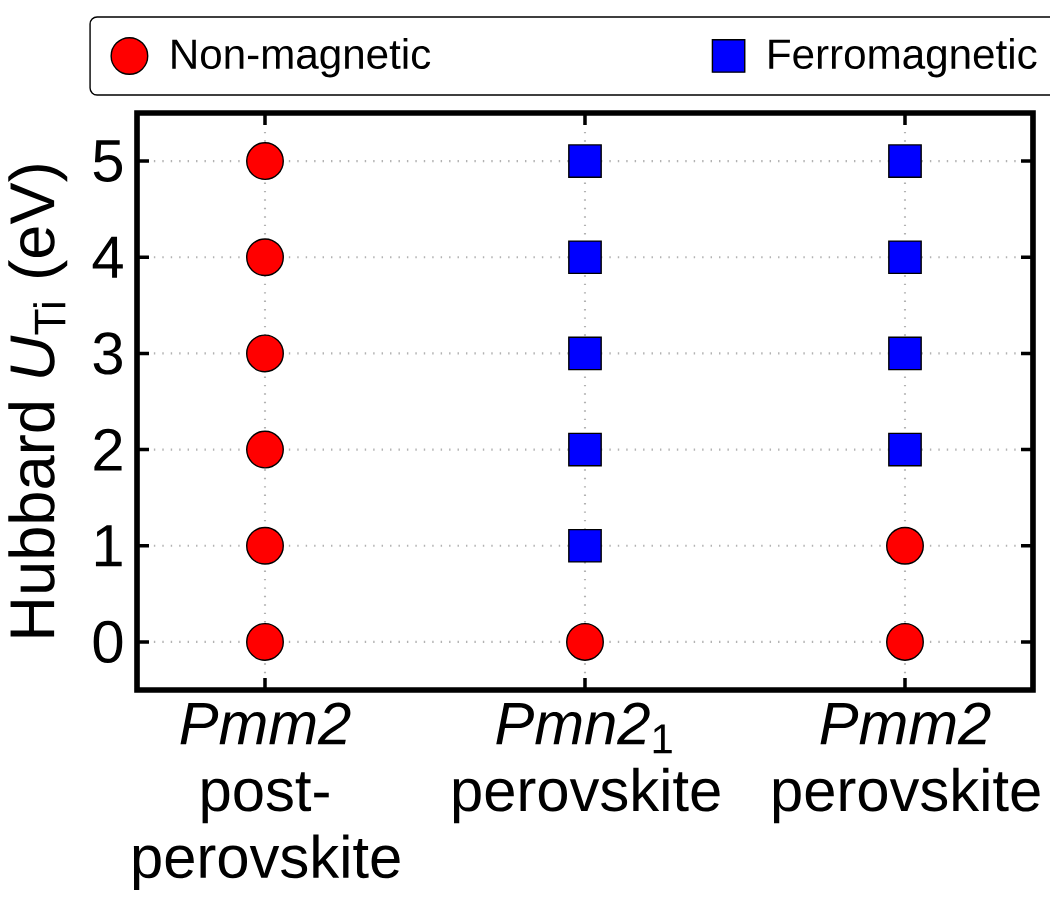 The image size is (1050, 900). What do you see at coordinates (38, 401) in the screenshot?
I see `y-axis-title: Hubbard U$_{Ti}$ (eV)` at bounding box center [38, 401].